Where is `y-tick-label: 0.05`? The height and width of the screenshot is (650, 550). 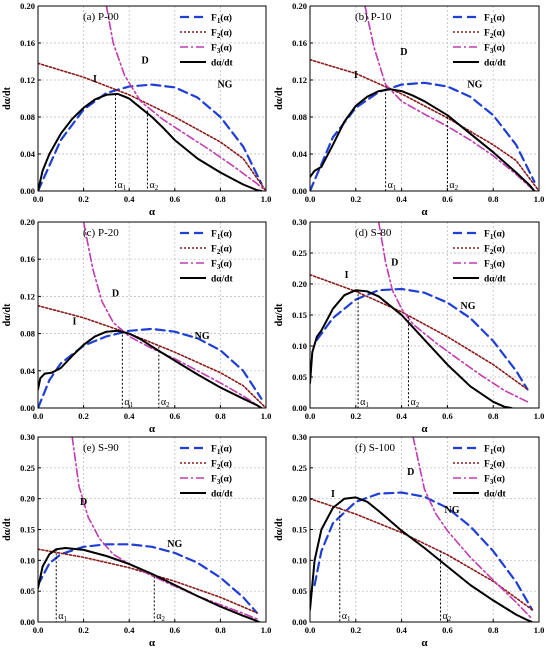 y-tick-label: 0.05 is located at coordinates (299, 377).